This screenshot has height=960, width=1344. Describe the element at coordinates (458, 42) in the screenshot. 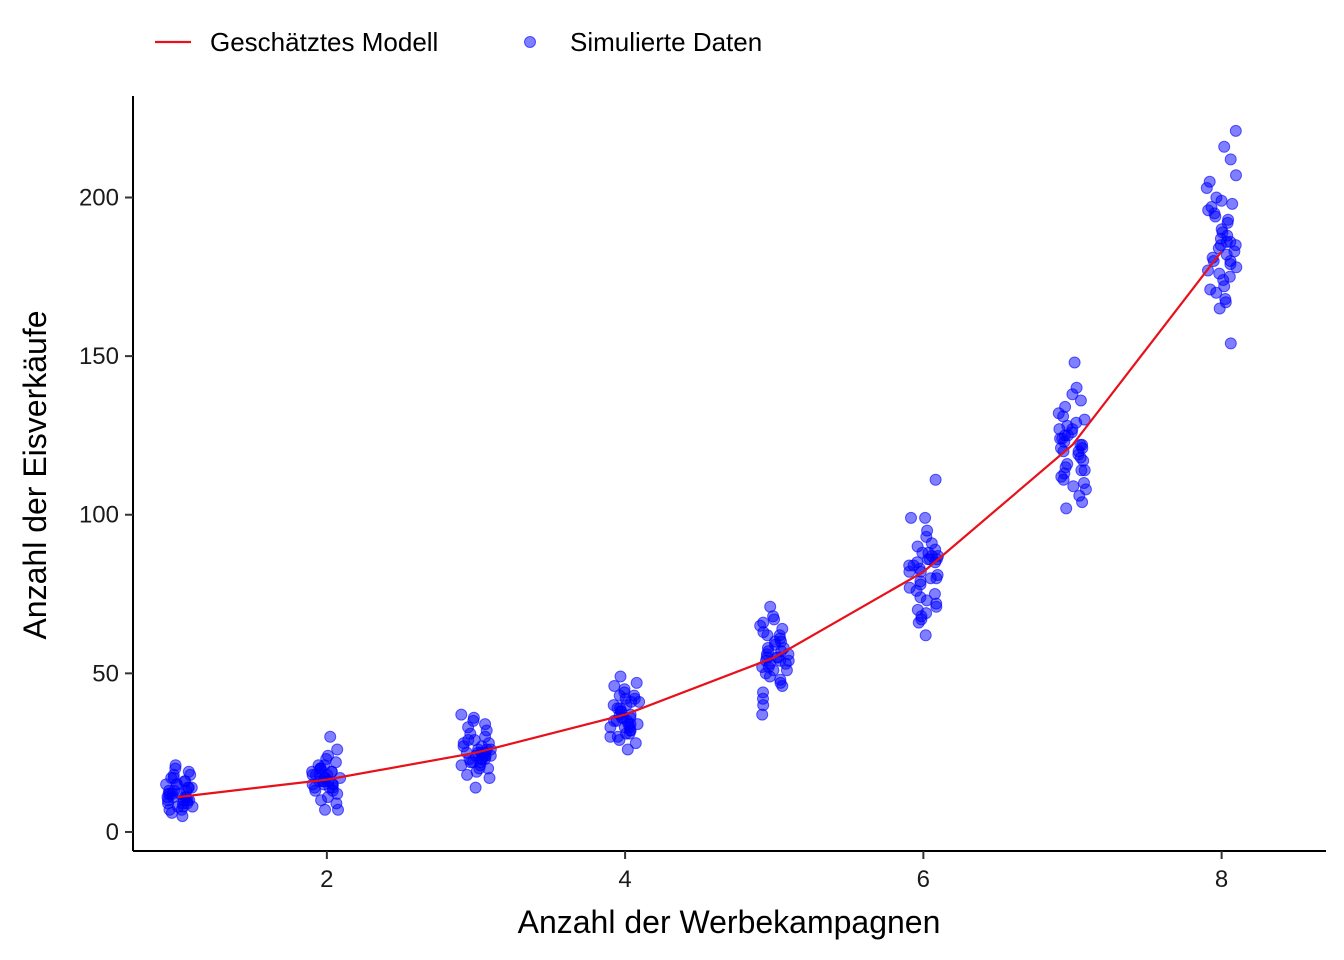

I see `legend: Geschätztes Modell Simulierte Daten` at that location.